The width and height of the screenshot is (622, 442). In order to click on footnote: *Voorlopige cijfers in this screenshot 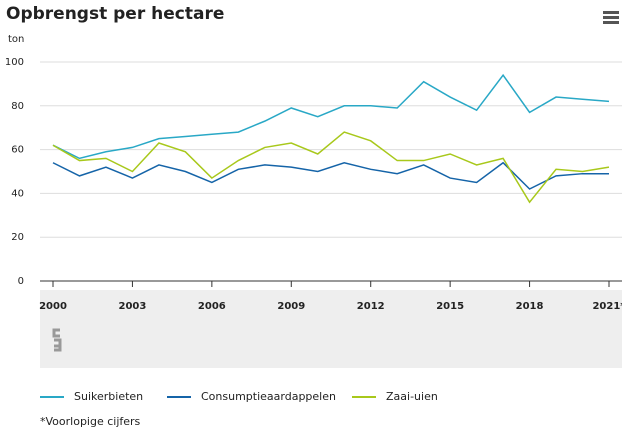, I will do `click(90, 421)`.